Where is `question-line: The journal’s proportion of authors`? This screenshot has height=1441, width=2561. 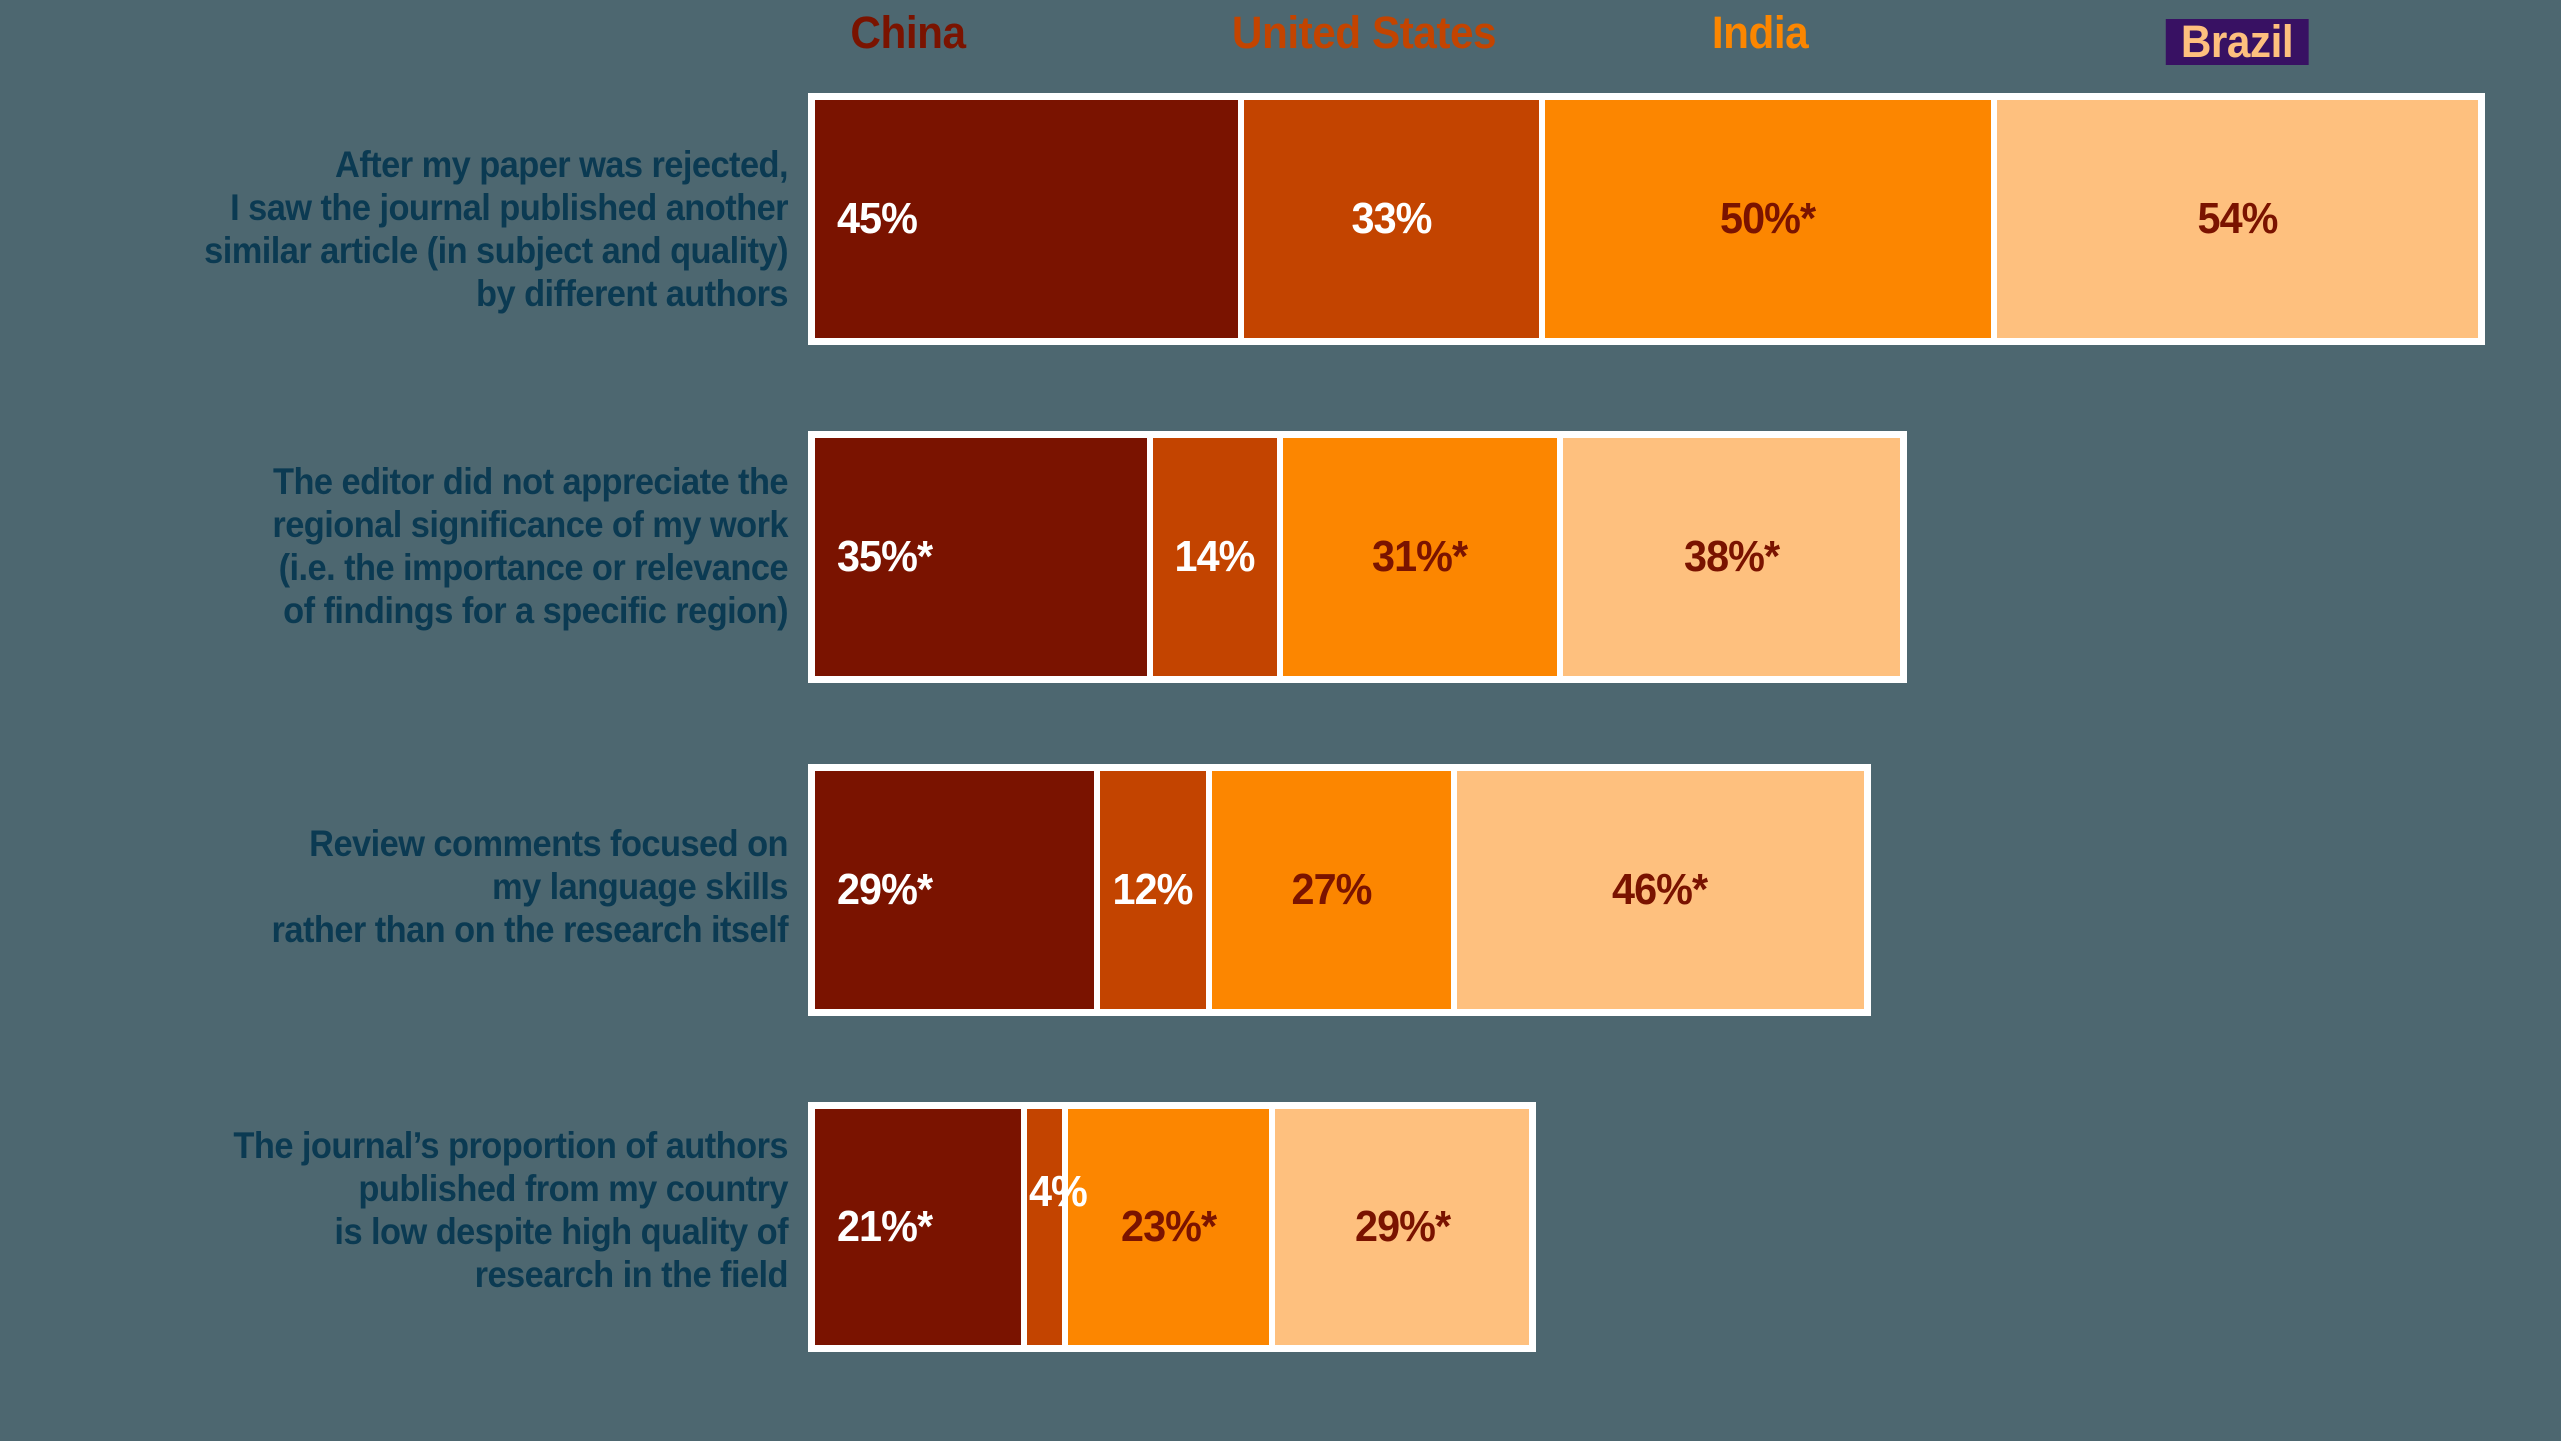 question-line: The journal’s proportion of authors is located at coordinates (511, 1145).